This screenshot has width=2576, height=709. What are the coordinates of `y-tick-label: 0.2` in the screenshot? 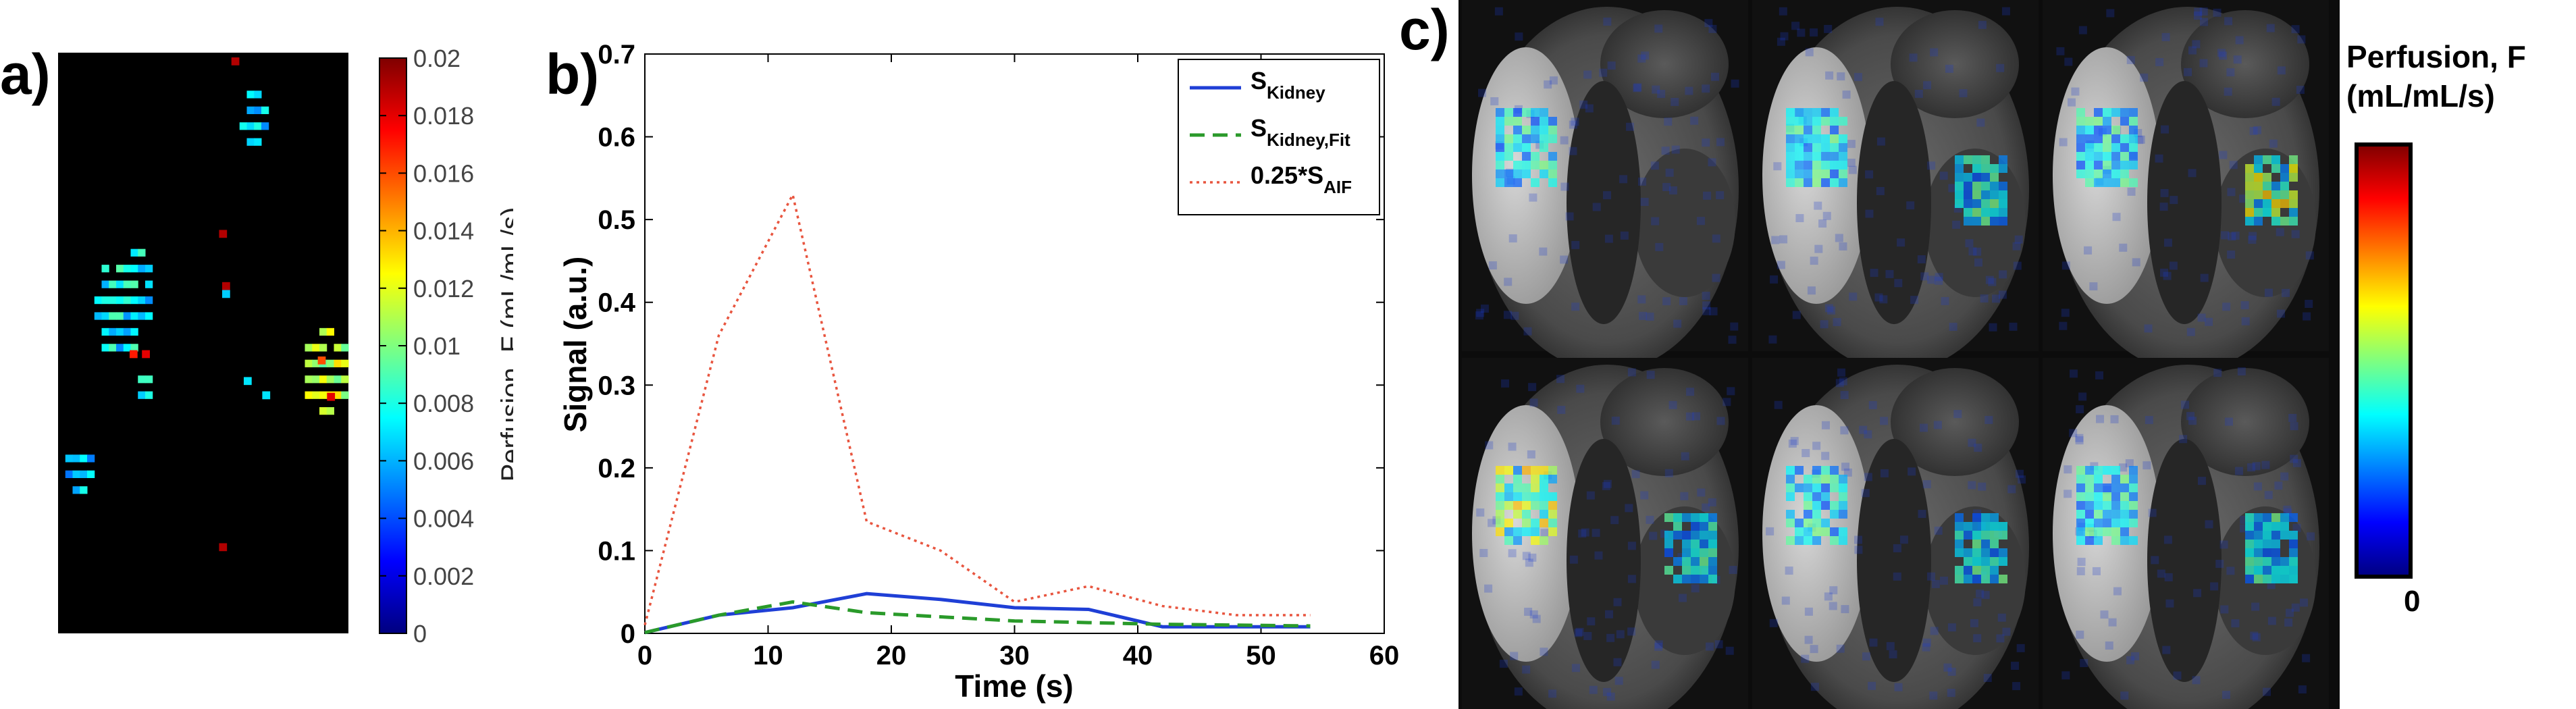 It's located at (616, 468).